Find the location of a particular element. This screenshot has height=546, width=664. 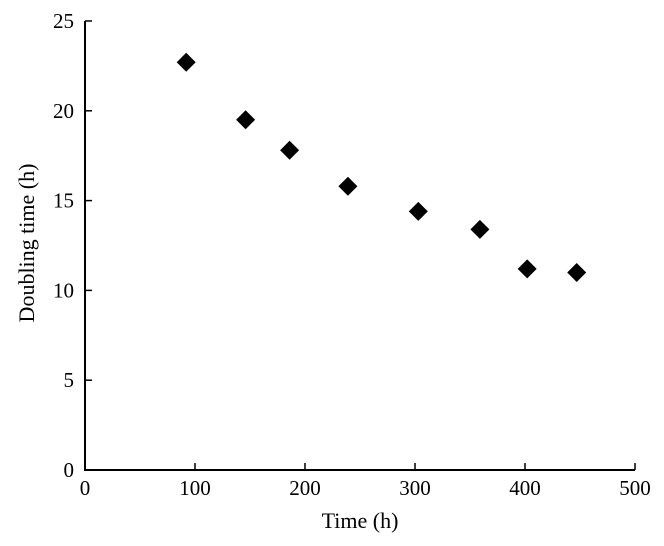

y-tick-label: 25 is located at coordinates (63, 21).